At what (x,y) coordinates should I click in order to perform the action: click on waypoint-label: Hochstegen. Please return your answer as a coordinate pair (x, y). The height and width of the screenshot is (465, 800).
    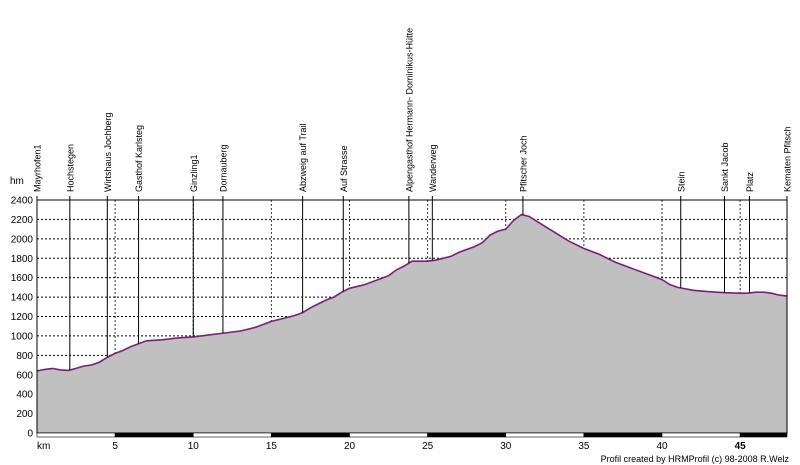
    Looking at the image, I should click on (70, 168).